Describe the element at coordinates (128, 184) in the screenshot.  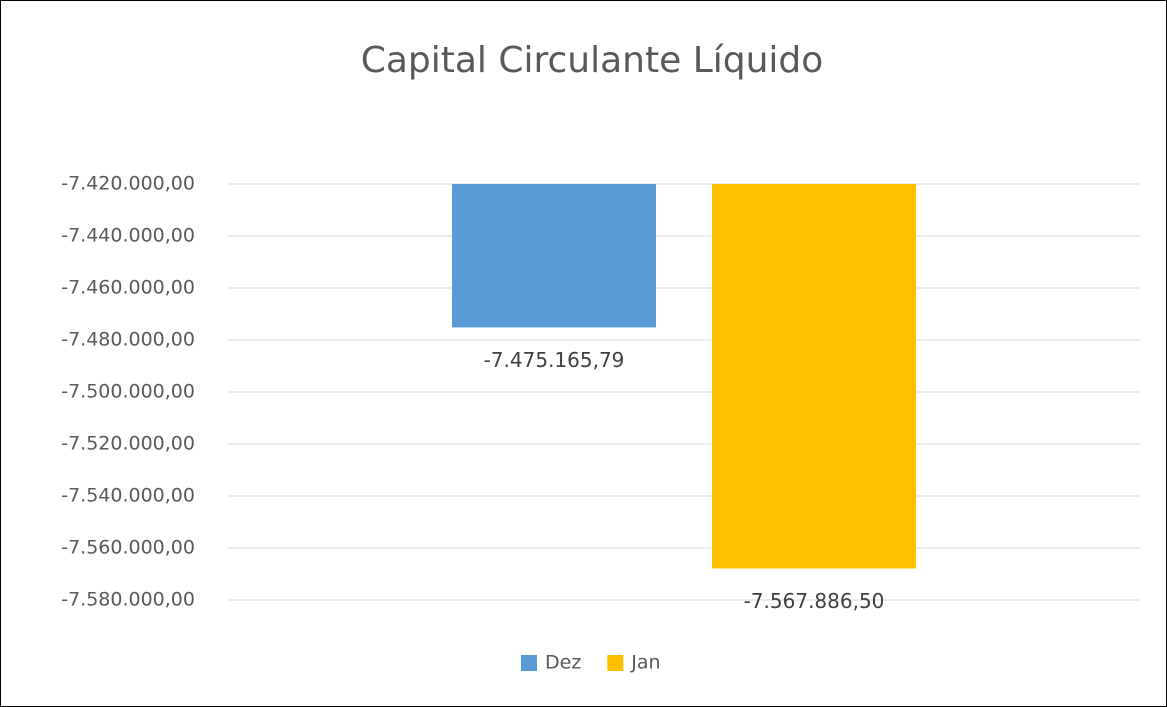
I see `y-tick-label: -7.420.000,00` at that location.